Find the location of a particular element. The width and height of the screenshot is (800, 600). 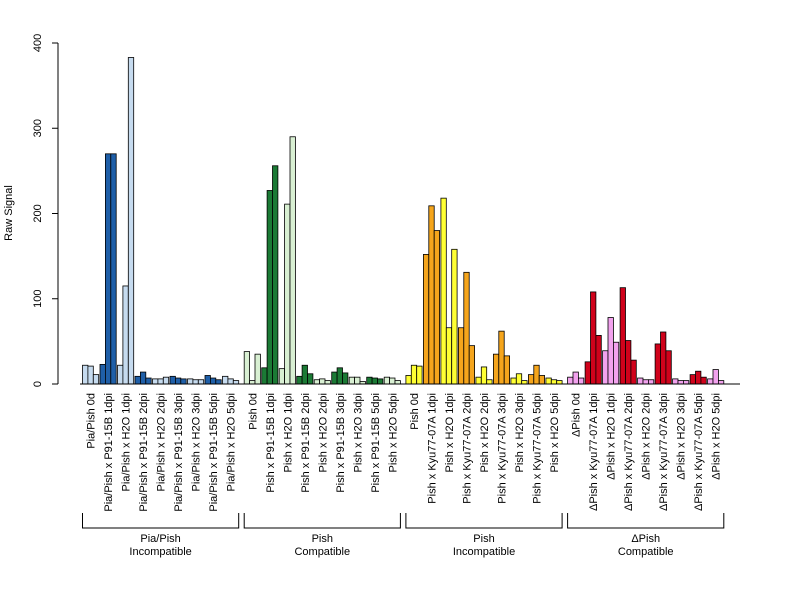

x-tick-label: Pish x H2O 3dpi is located at coordinates (520, 432).